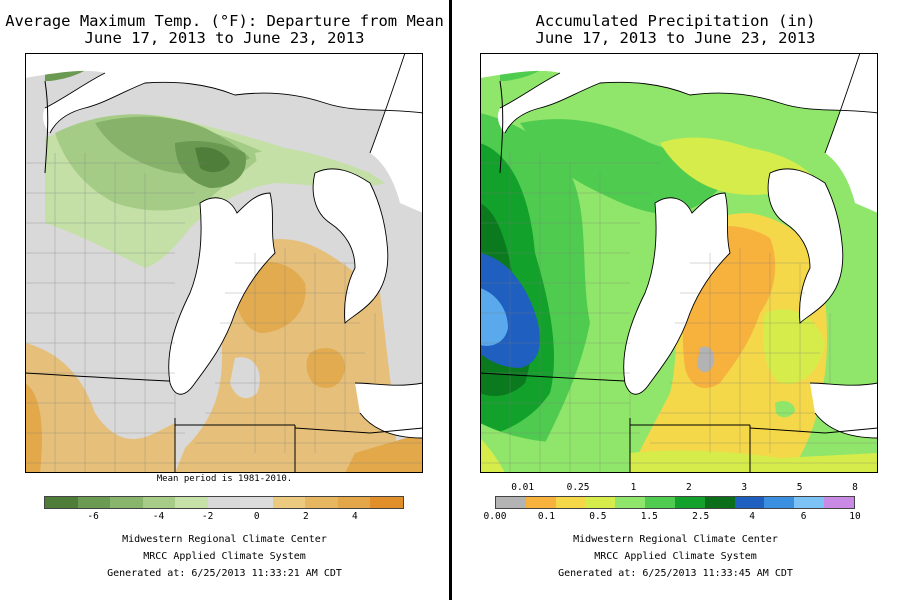 Image resolution: width=900 pixels, height=600 pixels. Describe the element at coordinates (701, 516) in the screenshot. I see `legend-tick-label: 2.5` at that location.